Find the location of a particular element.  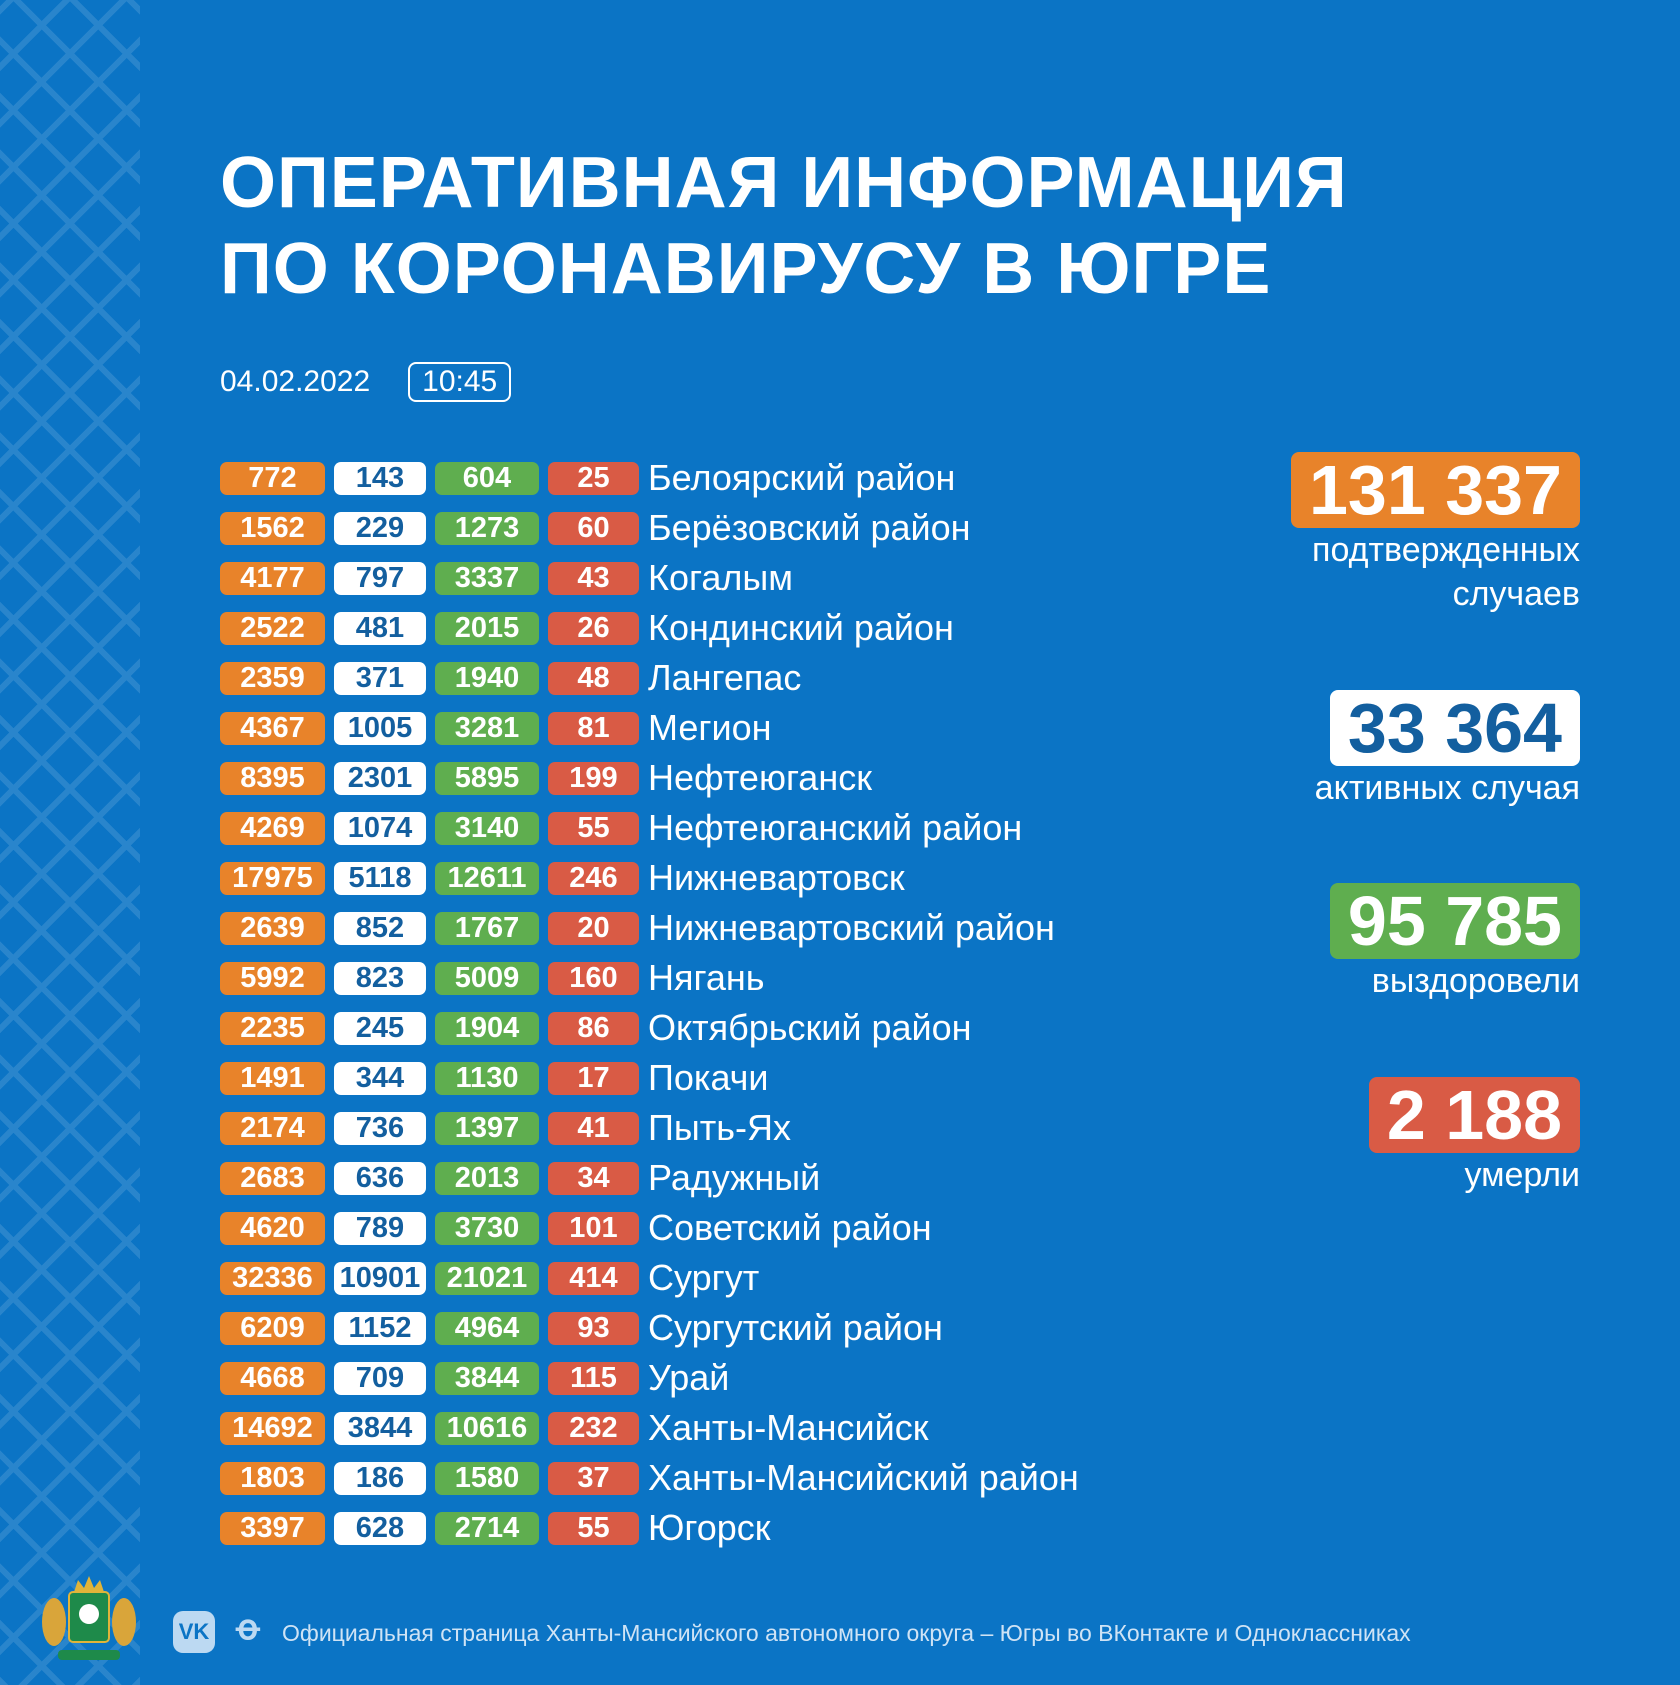

died-cell: 86 is located at coordinates (593, 1028).